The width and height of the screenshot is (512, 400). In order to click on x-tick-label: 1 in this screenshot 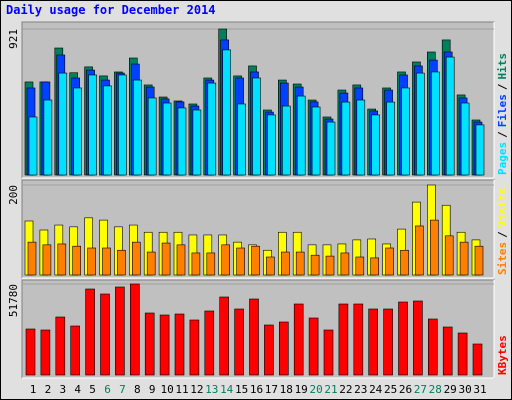, I will do `click(33, 389)`.